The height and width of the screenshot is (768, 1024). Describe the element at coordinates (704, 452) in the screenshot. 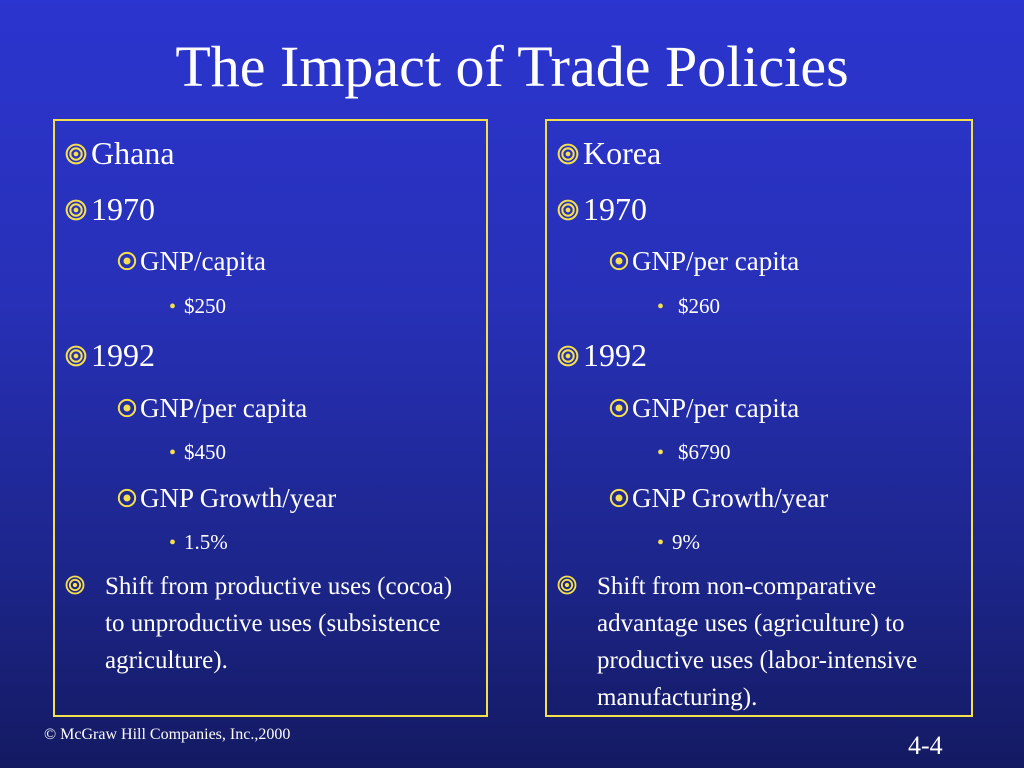

I see `value-label: $6790` at that location.